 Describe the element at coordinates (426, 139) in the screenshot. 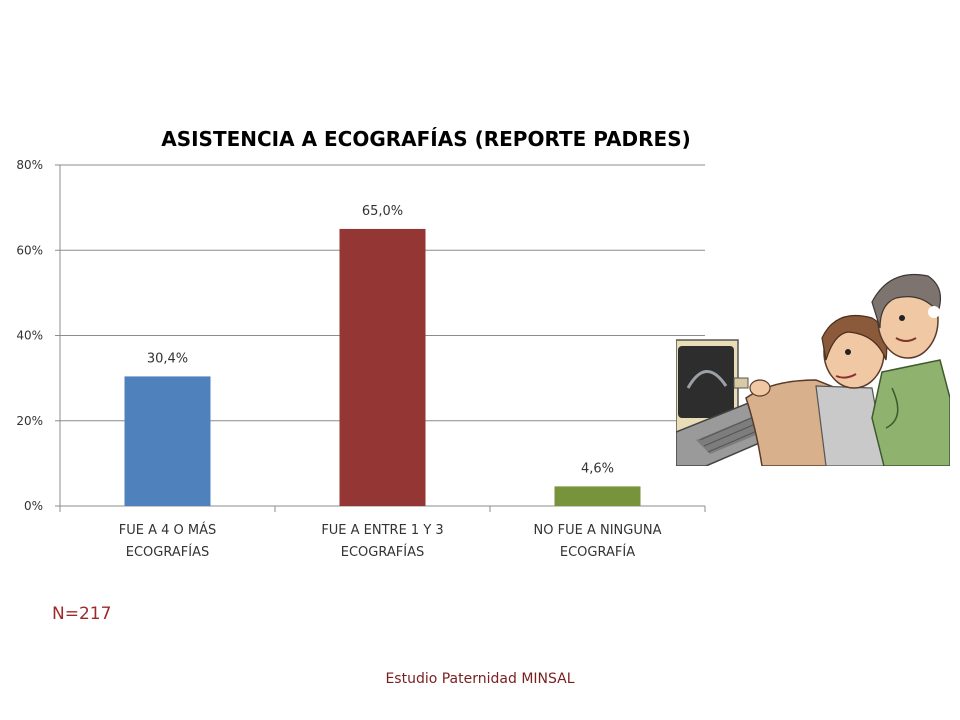

I see `chart-title: ASISTENCIA A ECOGRAFÍAS (REPORTE PADRES)` at that location.